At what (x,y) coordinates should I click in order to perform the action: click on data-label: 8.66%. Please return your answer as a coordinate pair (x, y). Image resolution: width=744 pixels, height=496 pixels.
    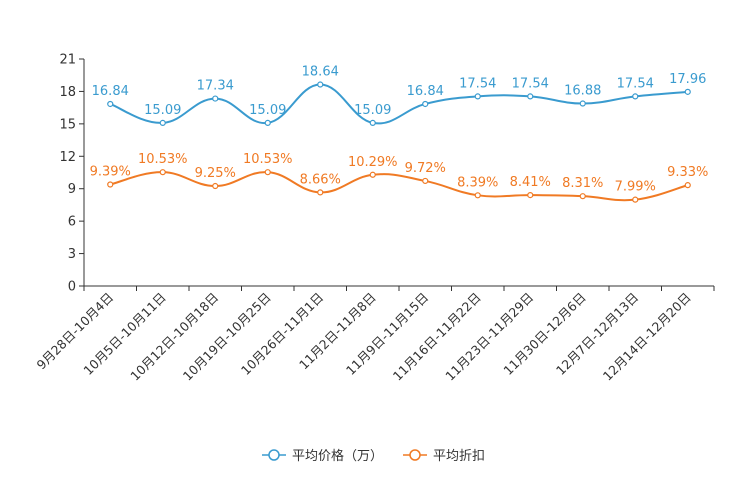
    Looking at the image, I should click on (320, 179).